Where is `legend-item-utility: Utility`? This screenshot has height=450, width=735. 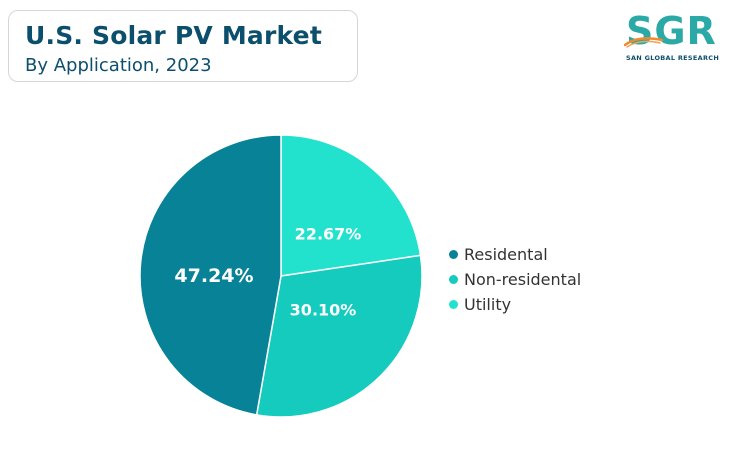 legend-item-utility: Utility is located at coordinates (515, 304).